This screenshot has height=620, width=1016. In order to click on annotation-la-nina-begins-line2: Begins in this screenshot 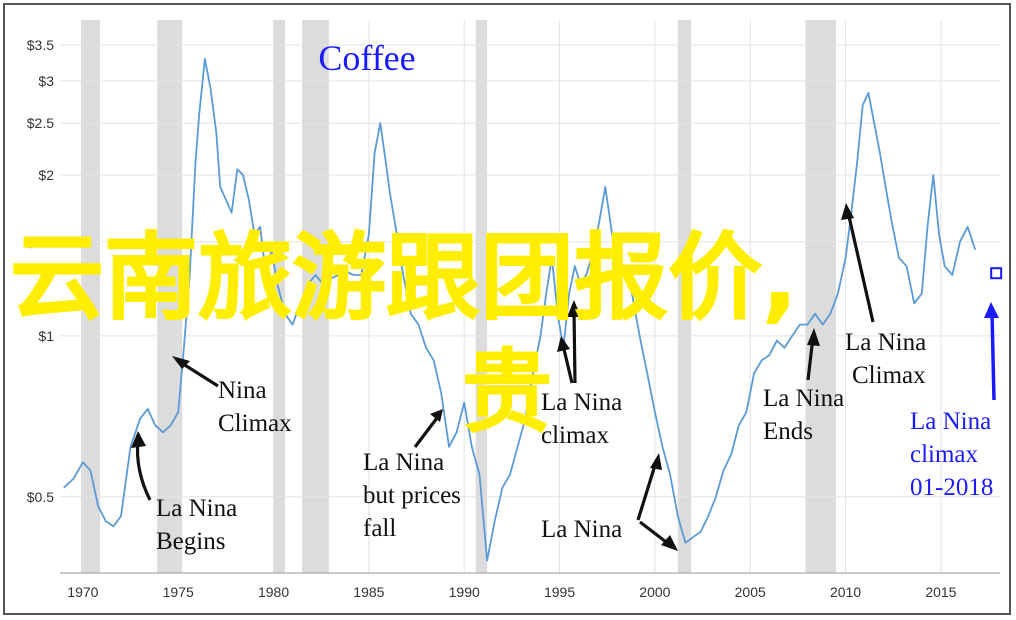, I will do `click(190, 541)`.